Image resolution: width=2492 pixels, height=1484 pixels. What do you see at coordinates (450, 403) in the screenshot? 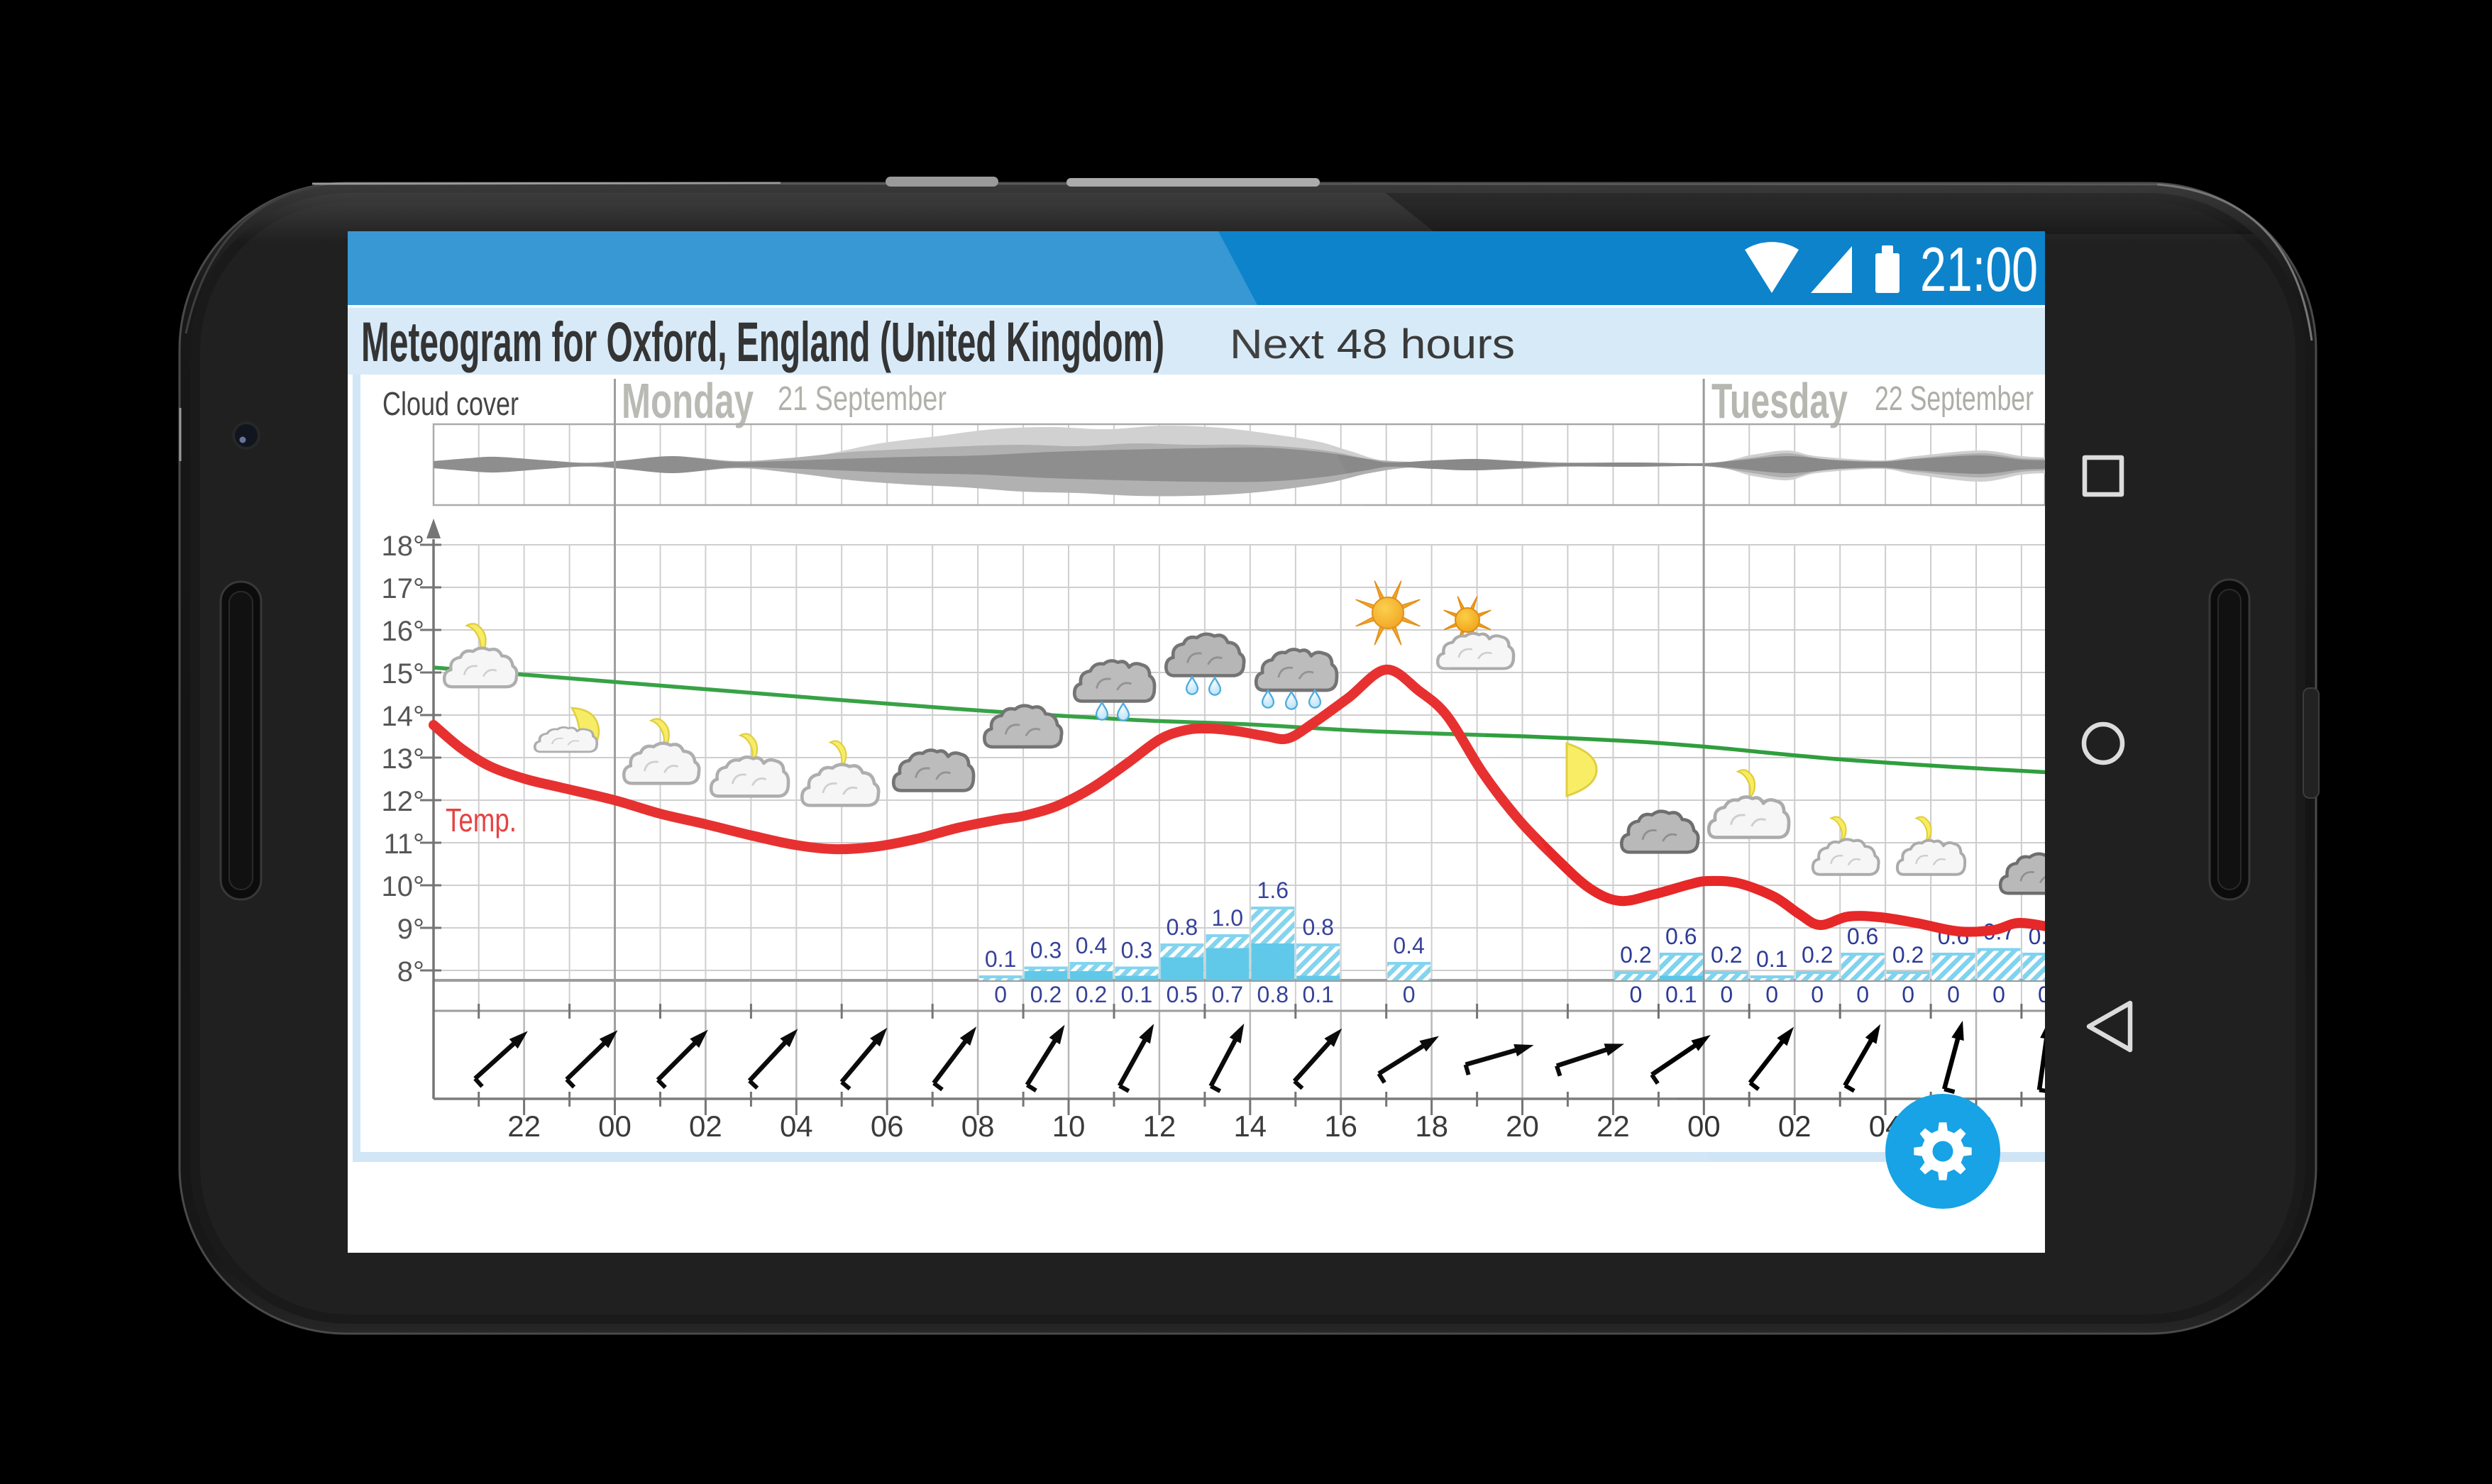
I see `svg-text: Cloud cover` at bounding box center [450, 403].